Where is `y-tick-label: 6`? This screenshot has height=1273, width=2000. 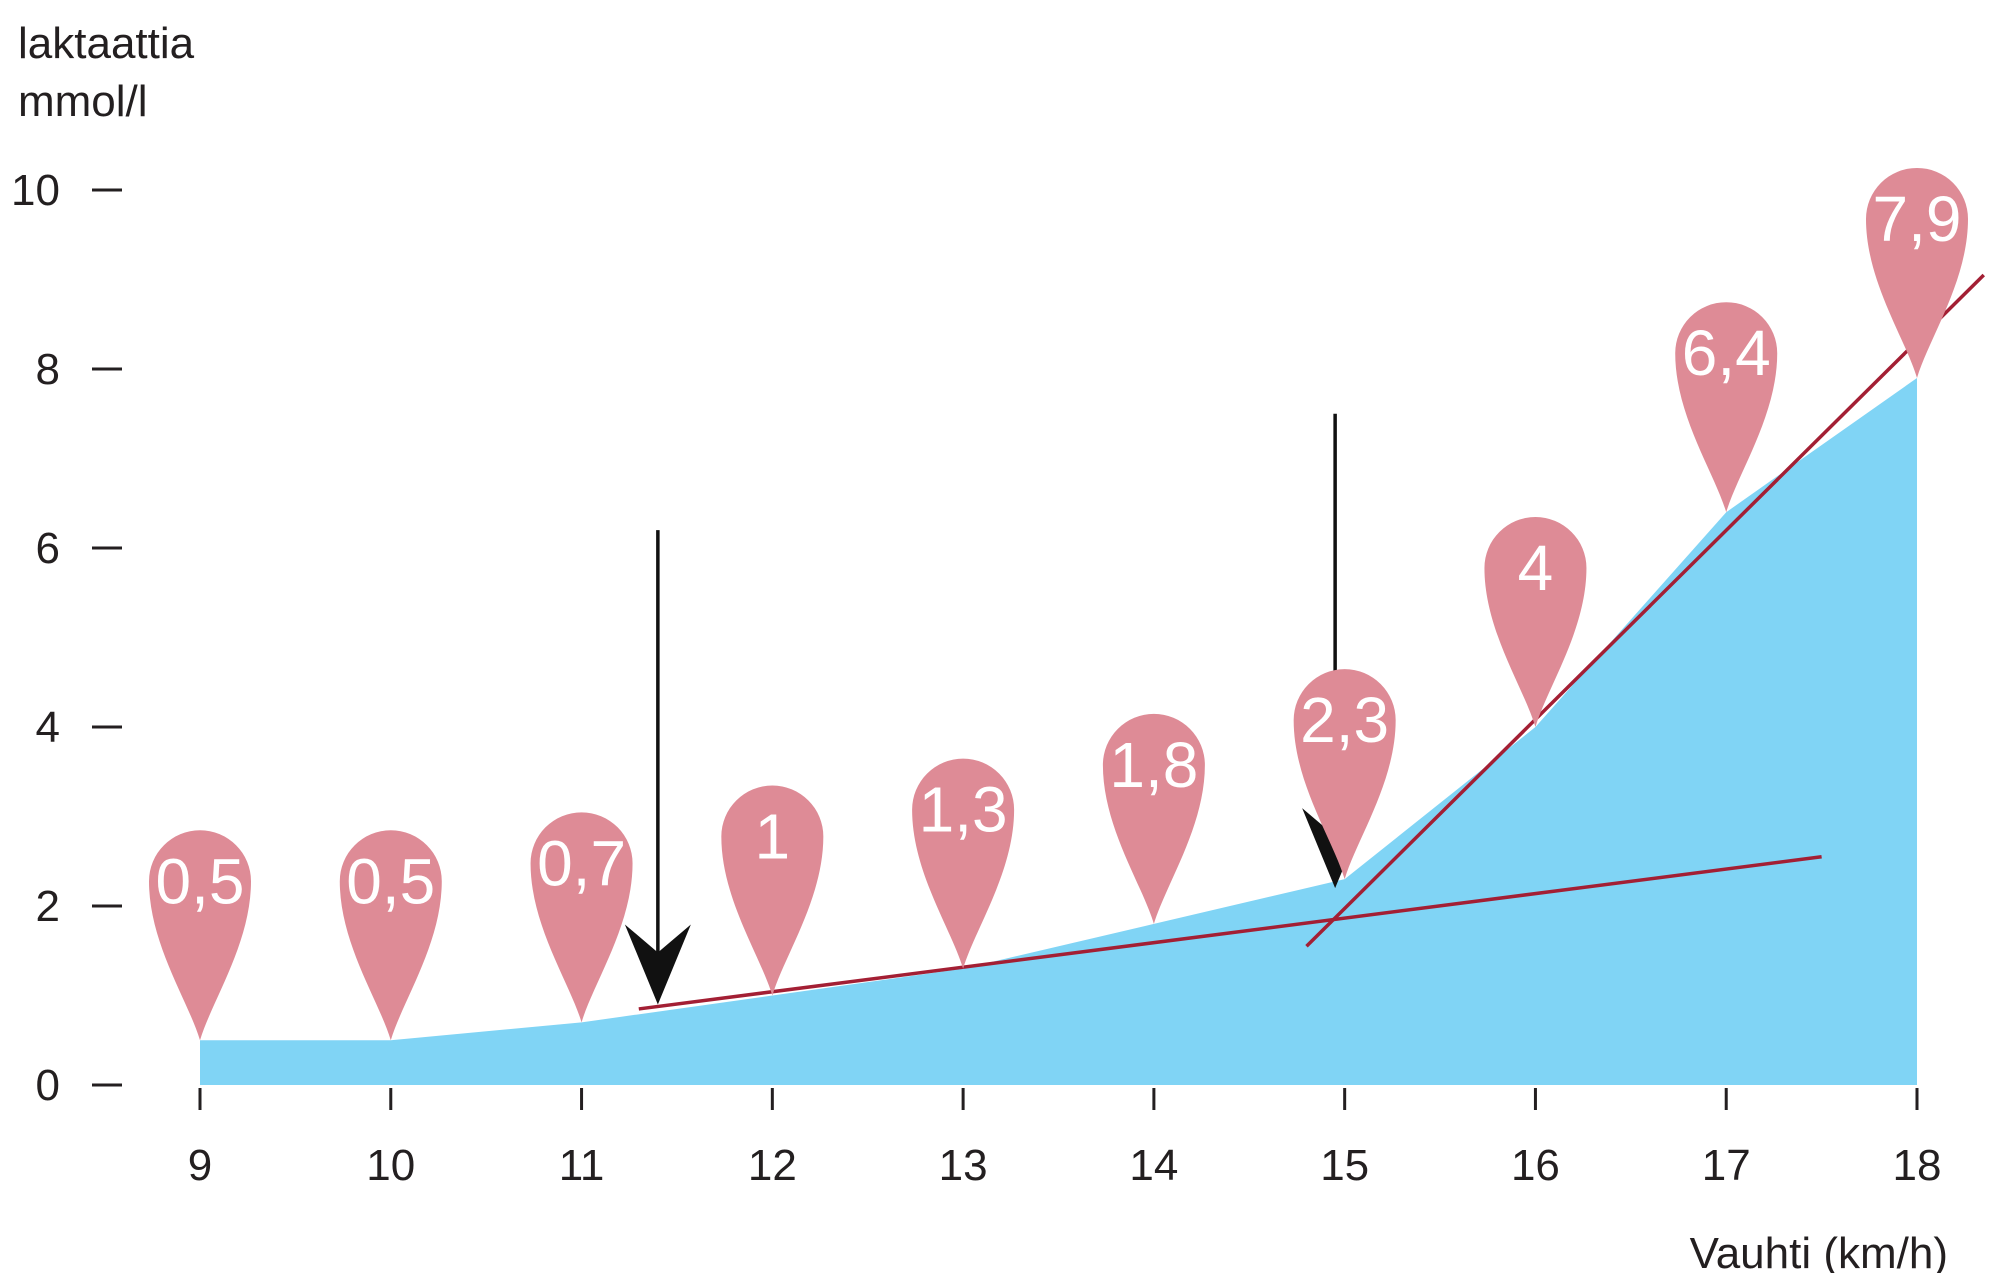
y-tick-label: 6 is located at coordinates (48, 548).